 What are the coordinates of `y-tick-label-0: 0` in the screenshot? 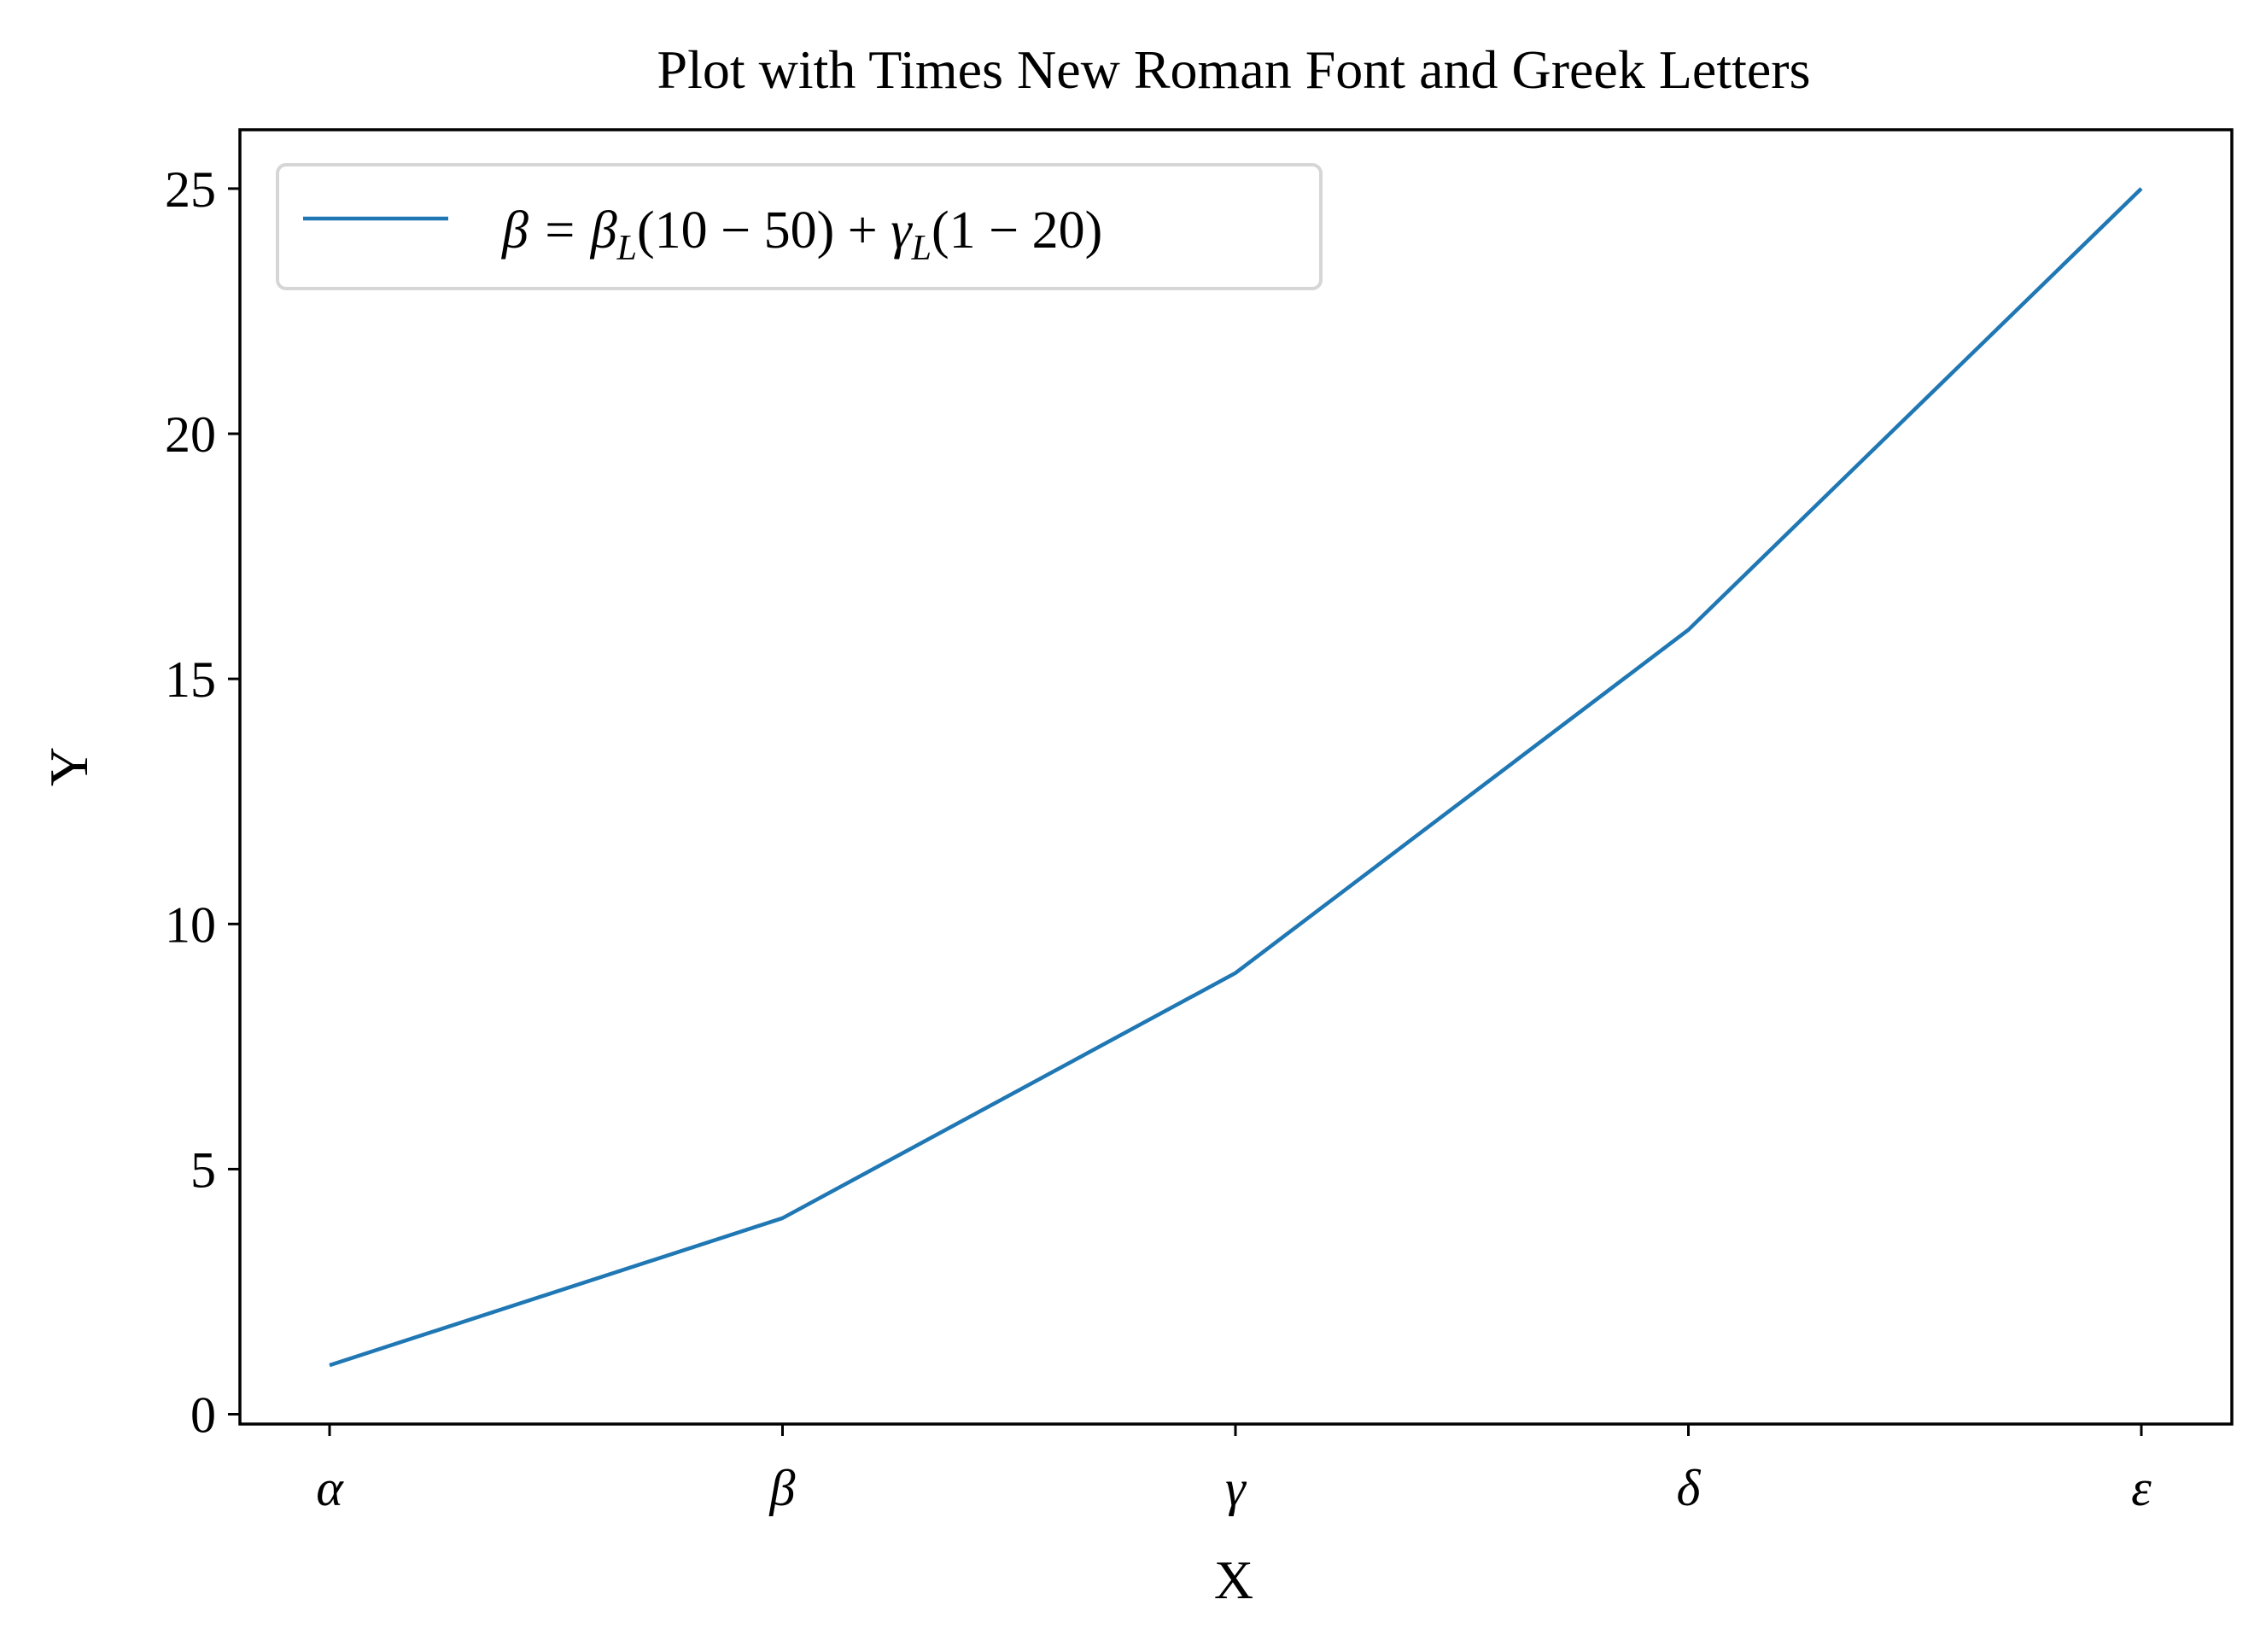 It's located at (203, 1415).